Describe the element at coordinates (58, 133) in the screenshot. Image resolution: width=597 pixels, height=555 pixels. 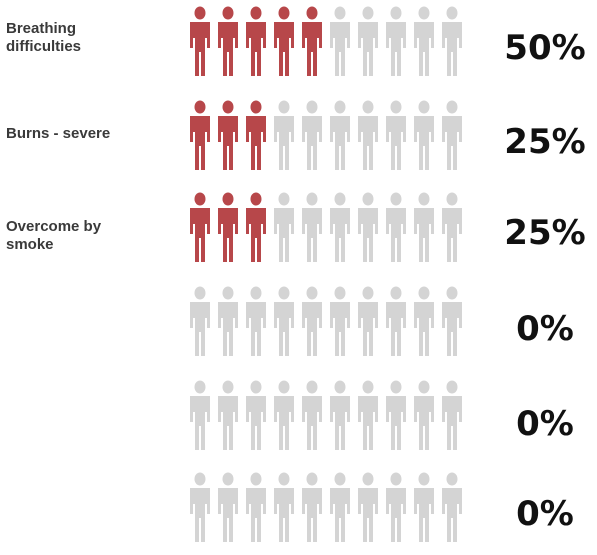
I see `row-label: Burns - severe` at that location.